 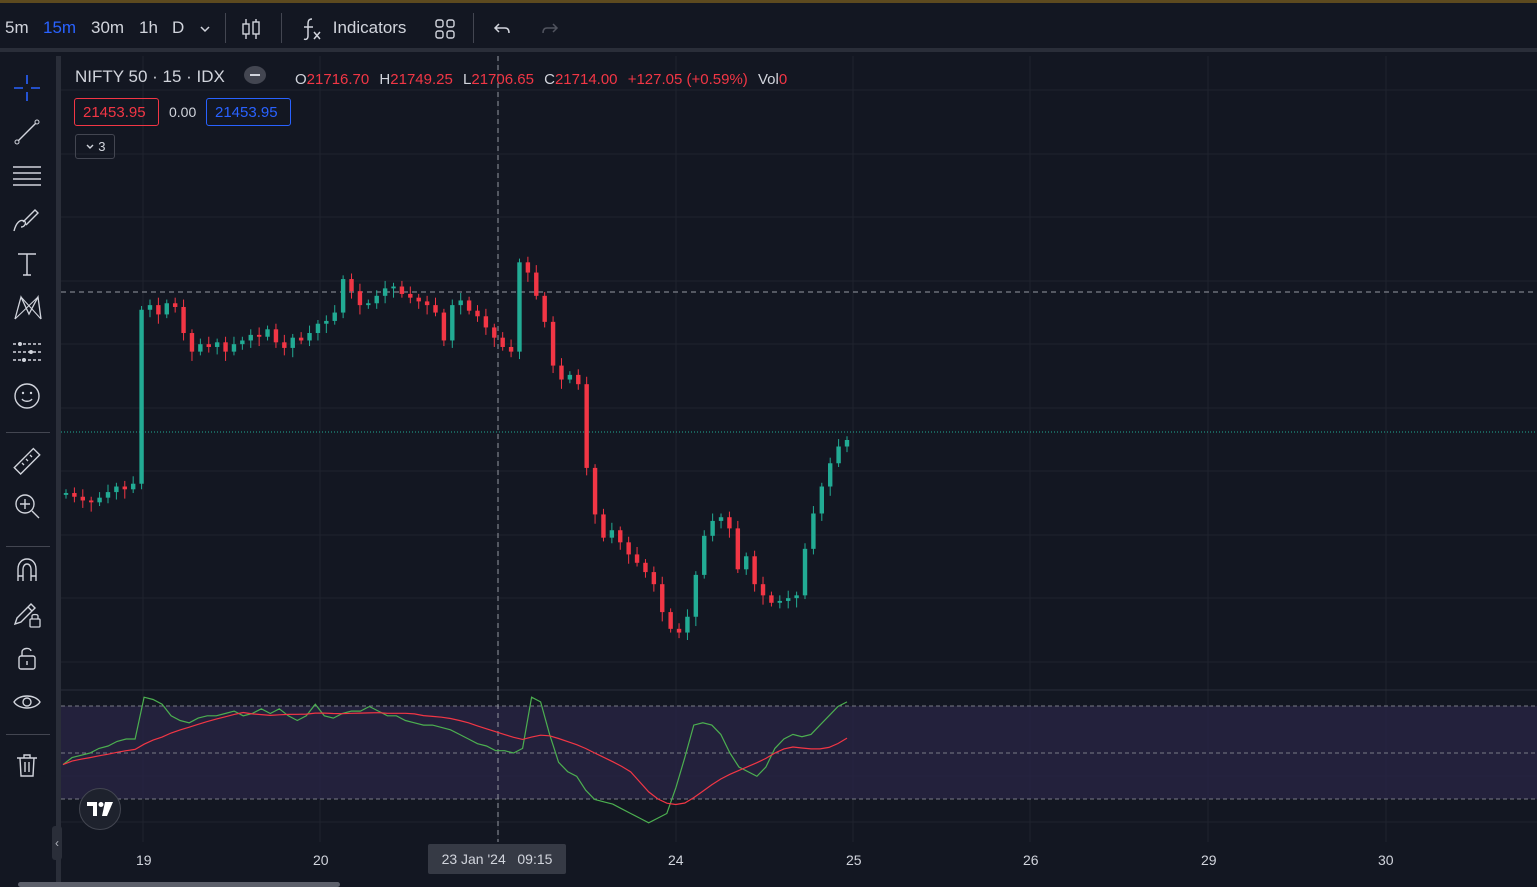 I want to click on time-axis-label: 26, so click(x=1031, y=860).